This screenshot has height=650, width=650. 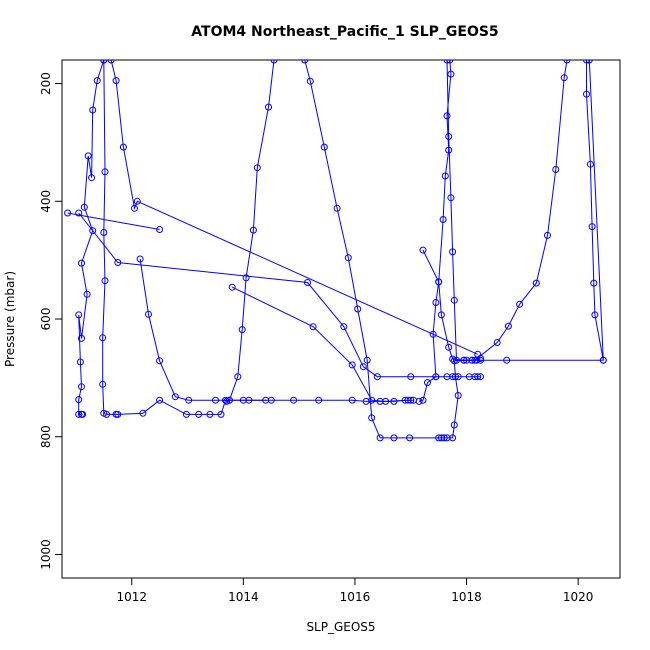 I want to click on y-tick-label: 1000, so click(x=46, y=554).